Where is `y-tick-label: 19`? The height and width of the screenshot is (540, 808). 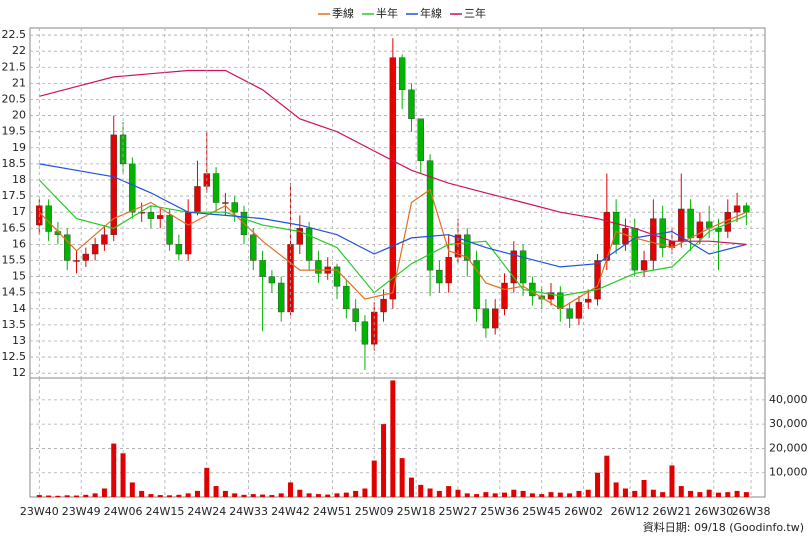 y-tick-label: 19 is located at coordinates (19, 147).